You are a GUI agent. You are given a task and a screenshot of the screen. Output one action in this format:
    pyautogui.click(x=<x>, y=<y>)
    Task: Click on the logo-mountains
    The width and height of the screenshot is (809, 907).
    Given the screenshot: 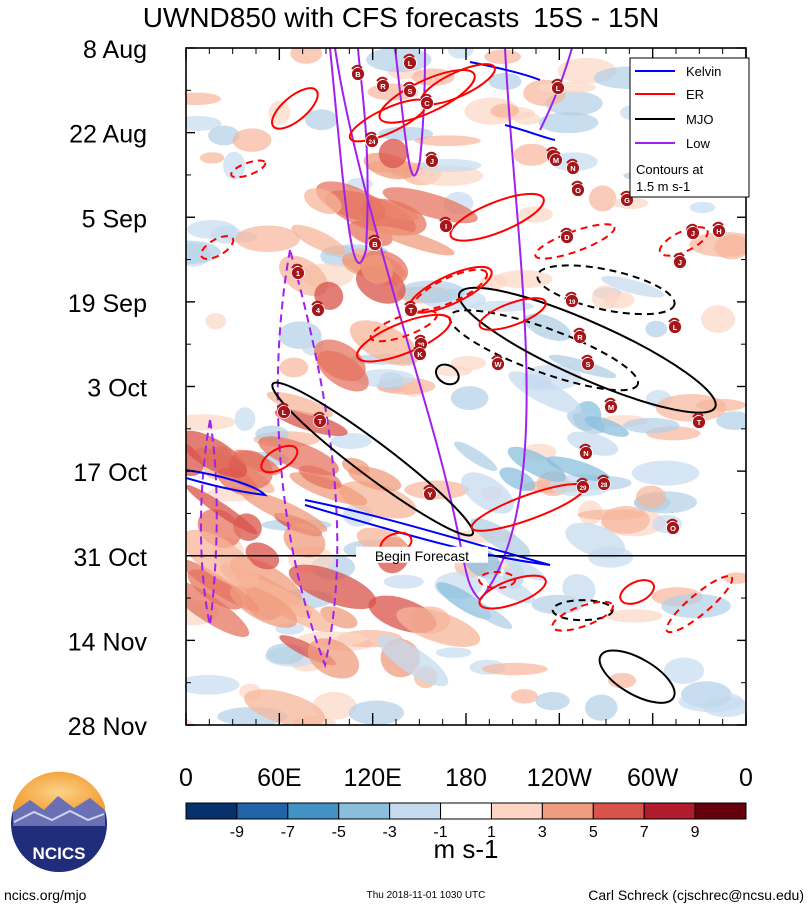 What is the action you would take?
    pyautogui.click(x=59, y=811)
    